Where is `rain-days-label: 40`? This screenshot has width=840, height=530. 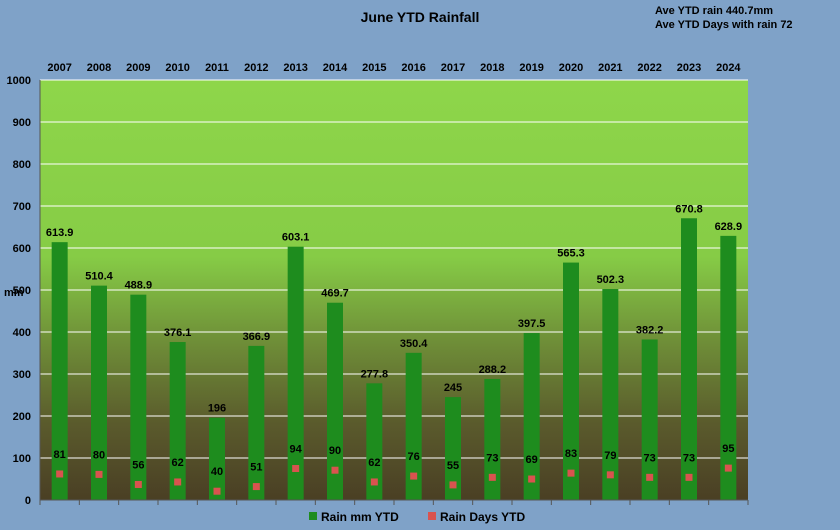 rain-days-label: 40 is located at coordinates (217, 472).